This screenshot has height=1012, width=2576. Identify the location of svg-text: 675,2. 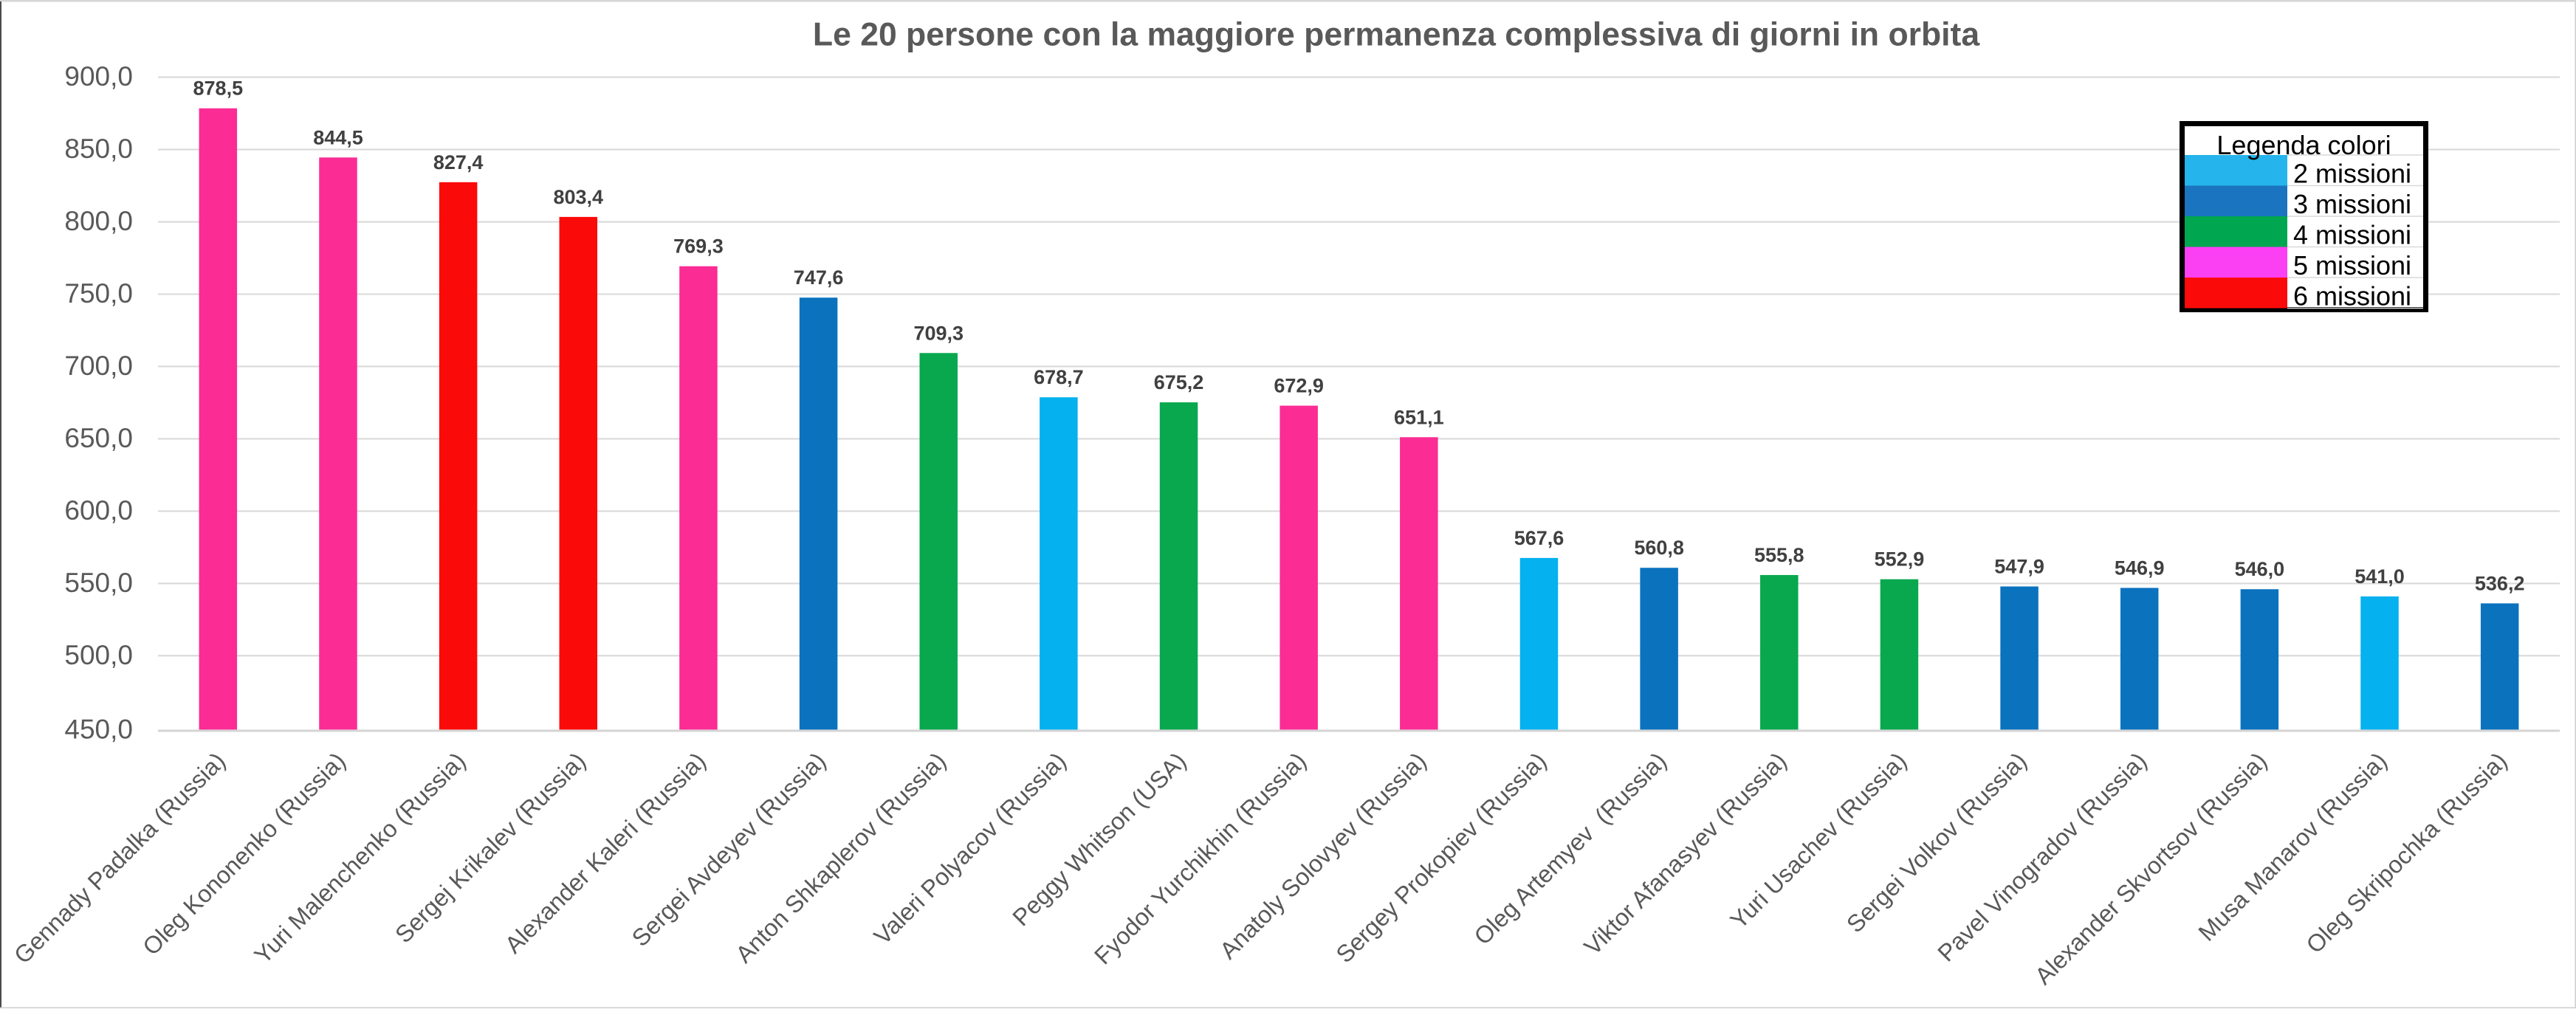
(1179, 382).